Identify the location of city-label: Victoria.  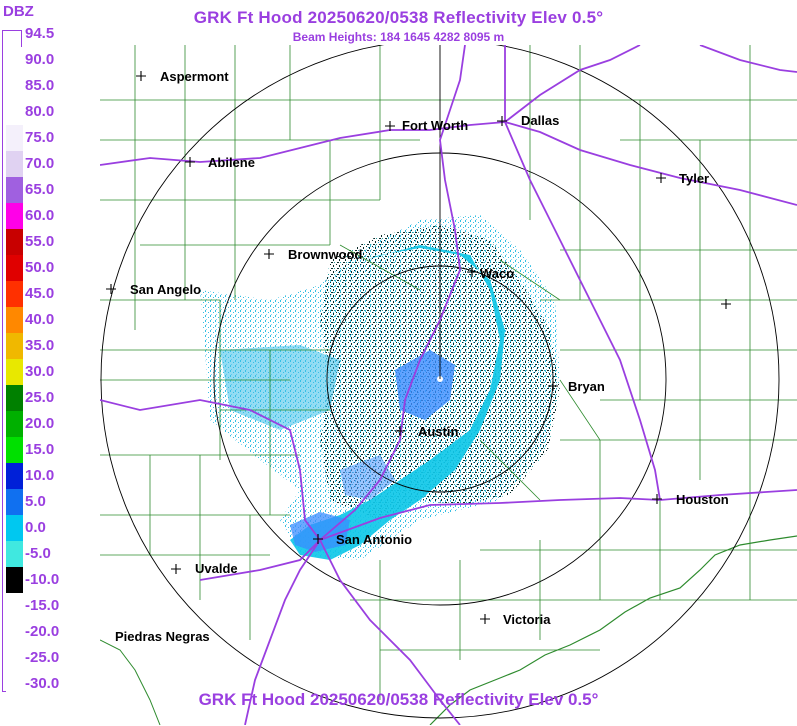
(527, 619).